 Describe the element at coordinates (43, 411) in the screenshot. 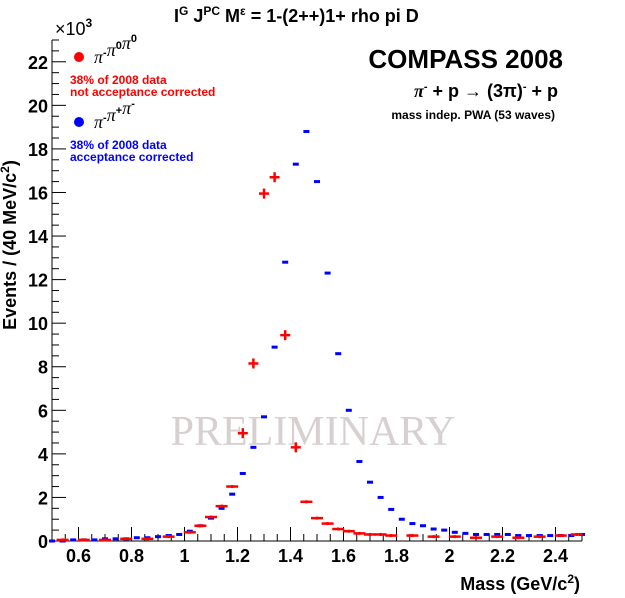

I see `y-tick-label: 6` at that location.